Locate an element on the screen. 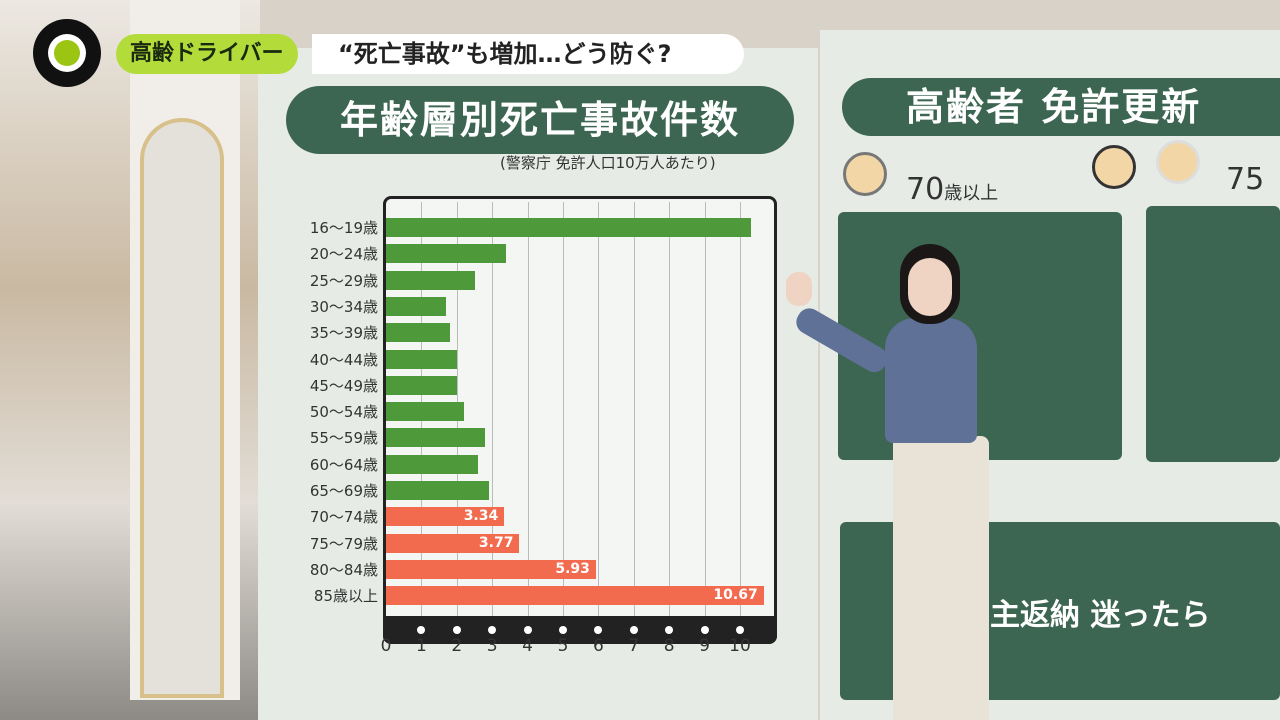 This screenshot has width=1280, height=720. data-label: 3.77 is located at coordinates (496, 542).